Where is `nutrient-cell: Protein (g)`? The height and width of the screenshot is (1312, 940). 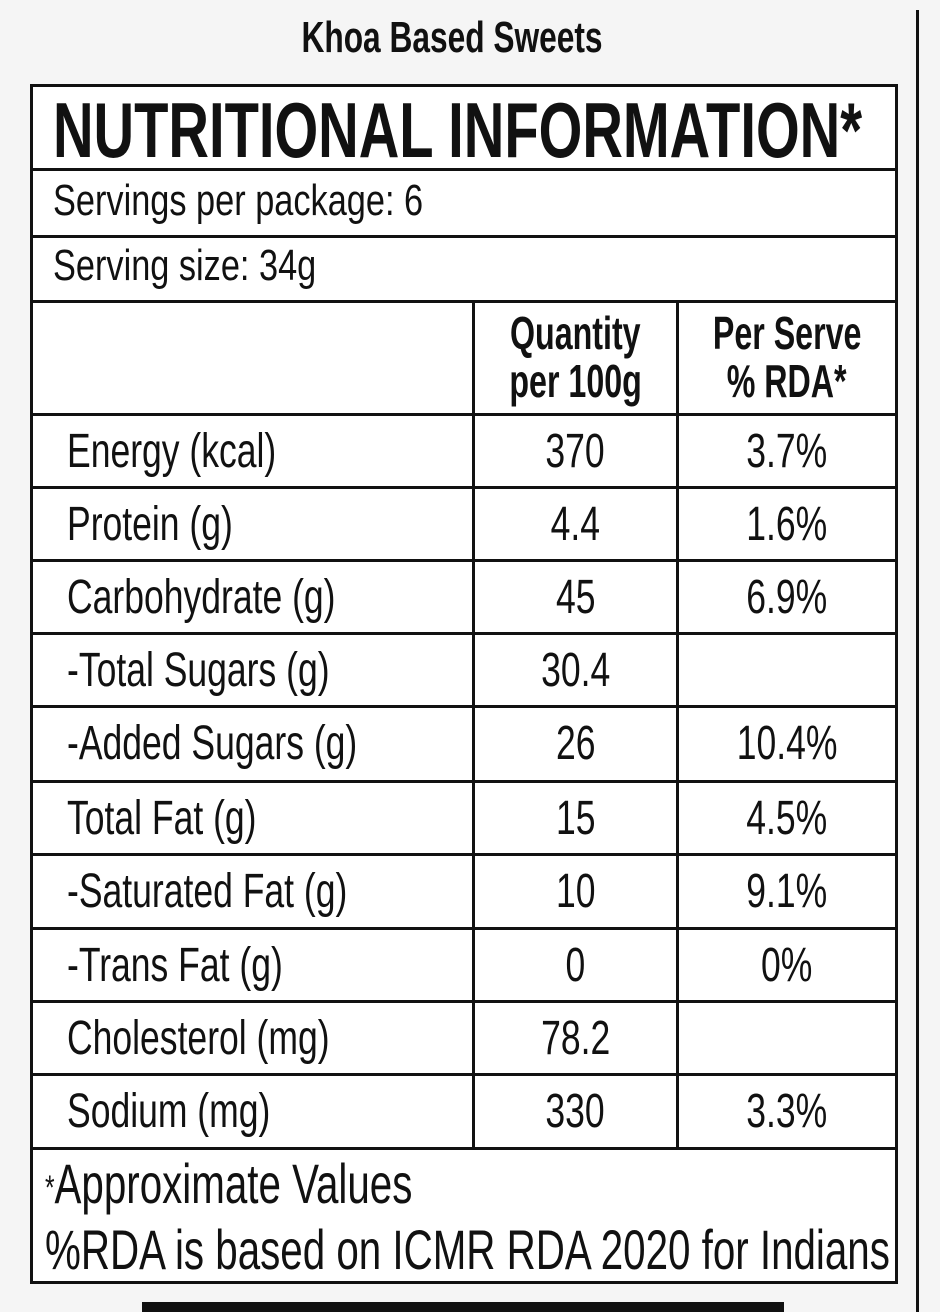
nutrient-cell: Protein (g) is located at coordinates (252, 524).